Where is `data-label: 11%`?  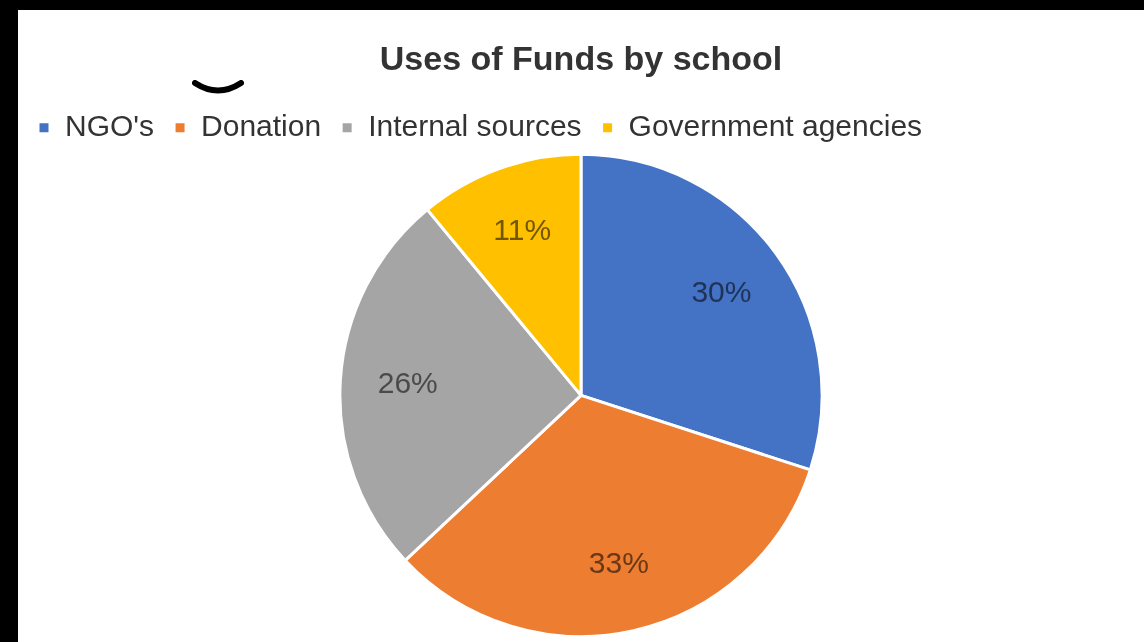
data-label: 11% is located at coordinates (522, 230).